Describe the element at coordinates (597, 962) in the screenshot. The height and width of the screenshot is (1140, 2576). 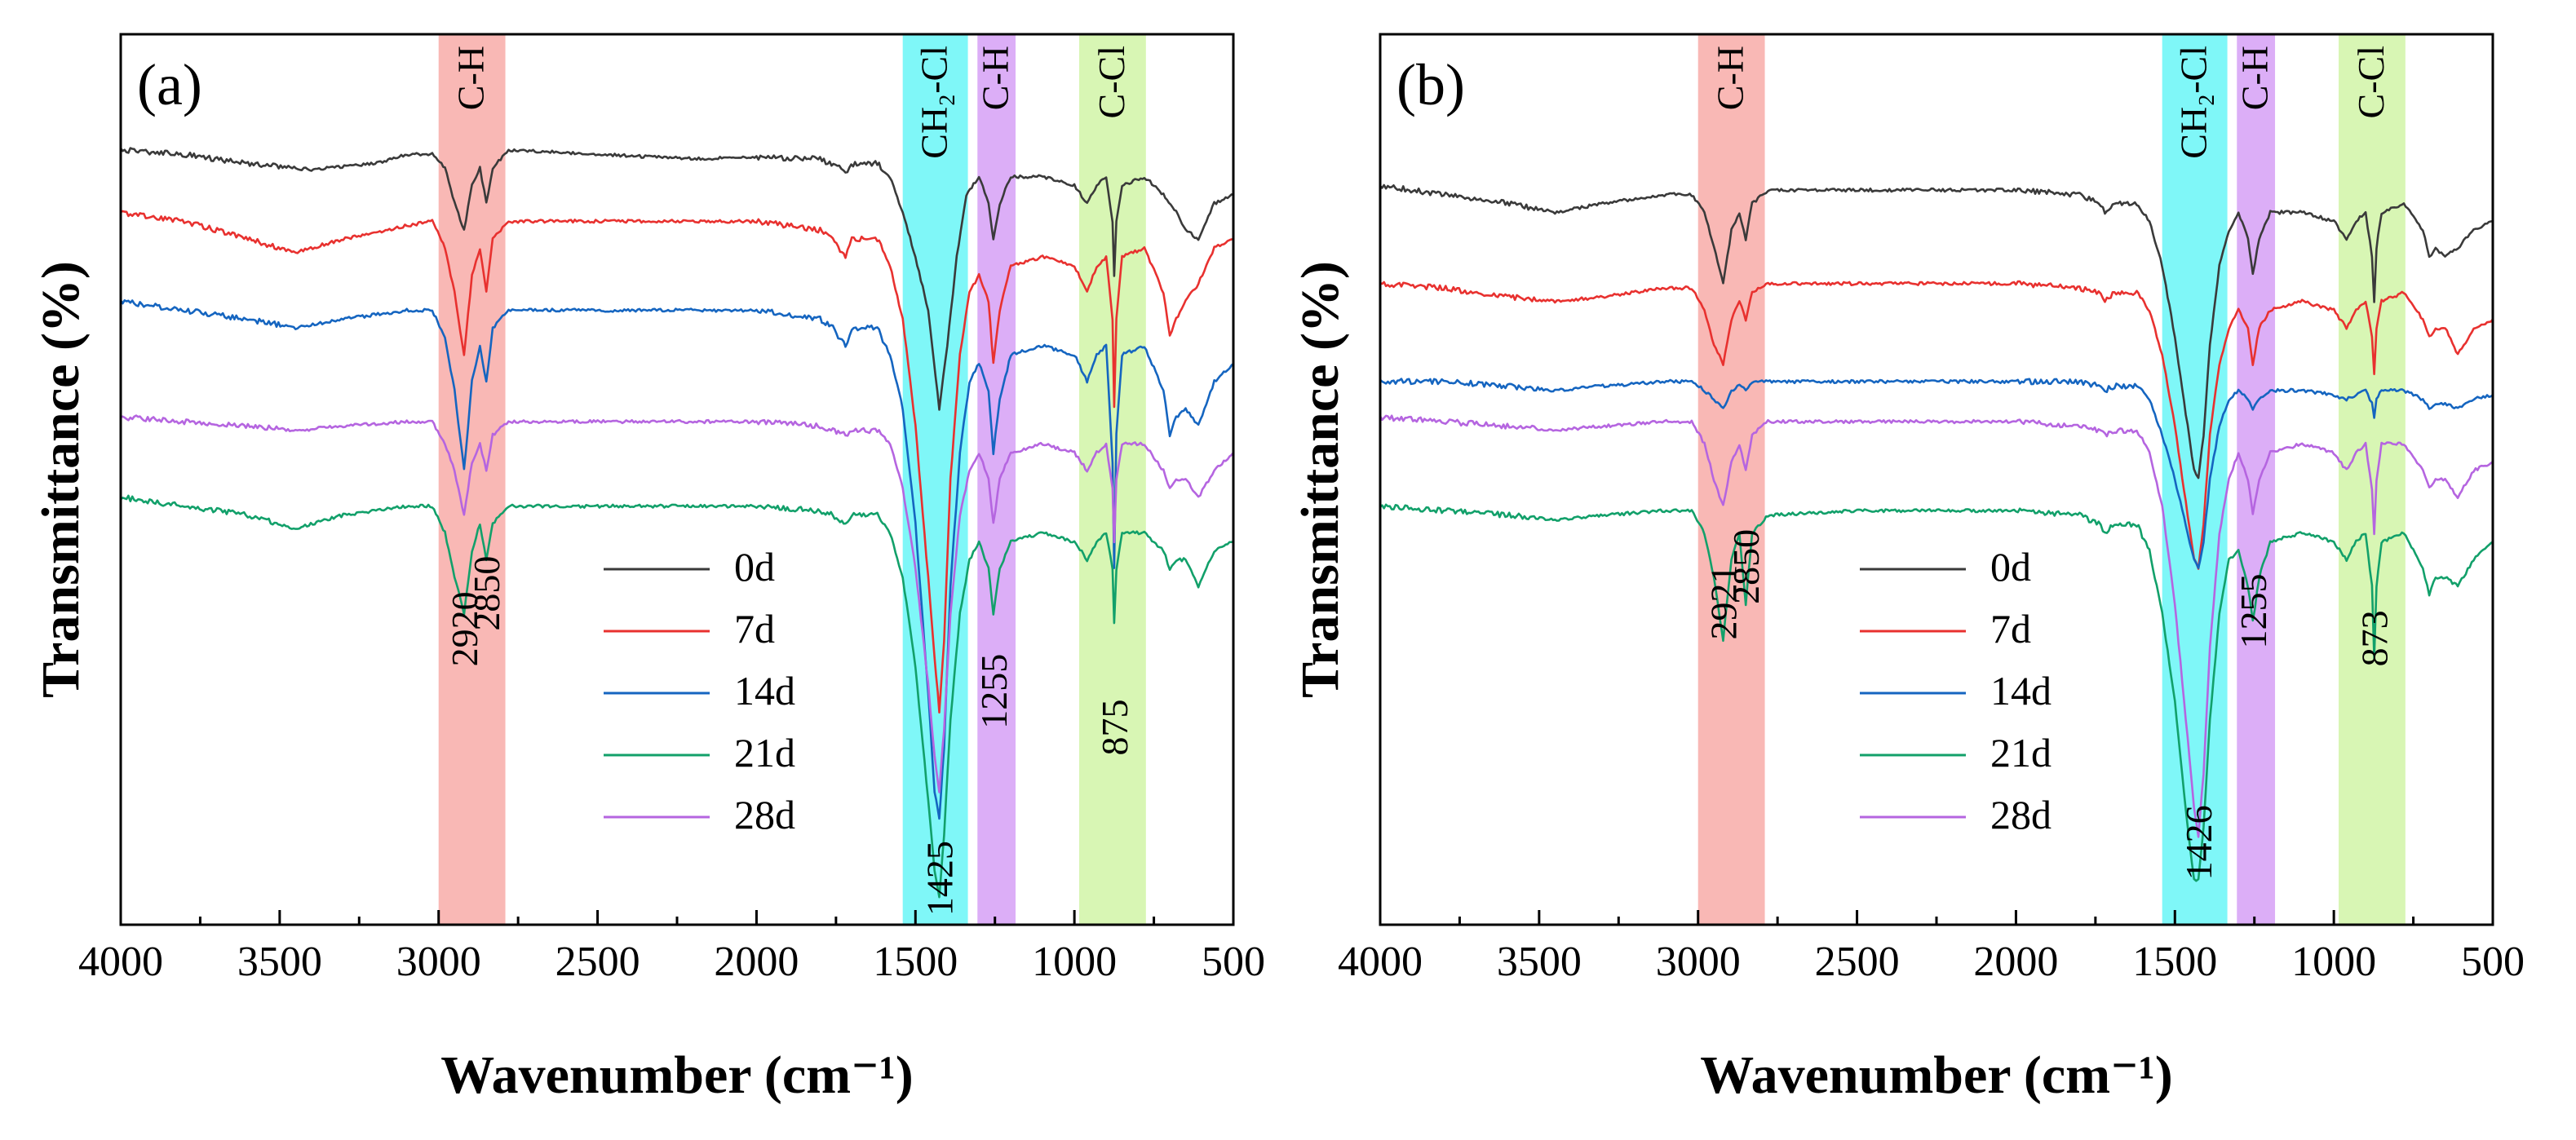
I see `panel-a-x-tick-label-2500: 2500` at that location.